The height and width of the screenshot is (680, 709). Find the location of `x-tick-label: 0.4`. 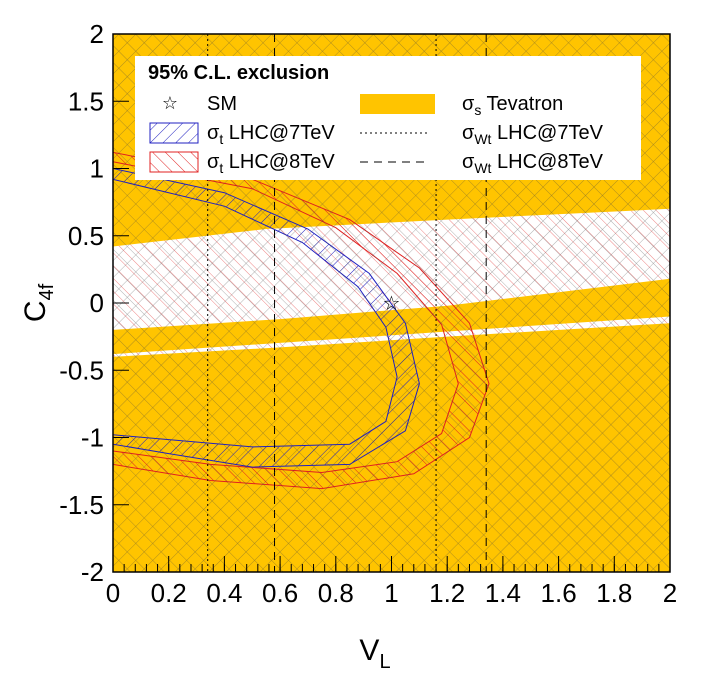

x-tick-label: 0.4 is located at coordinates (224, 593).